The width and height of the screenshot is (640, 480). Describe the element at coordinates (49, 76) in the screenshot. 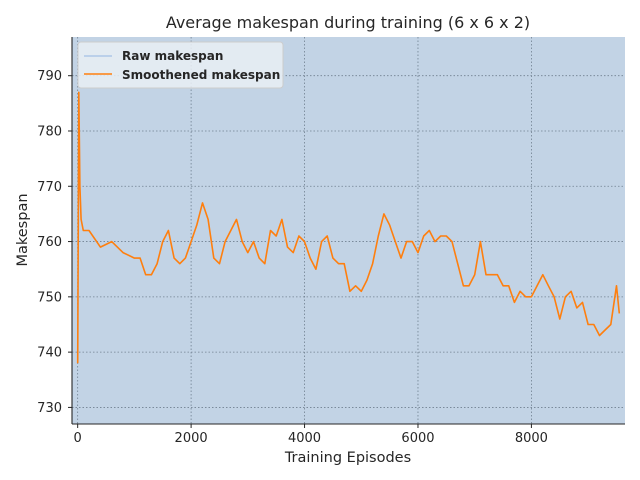

I see `y-tick-label: 790` at that location.